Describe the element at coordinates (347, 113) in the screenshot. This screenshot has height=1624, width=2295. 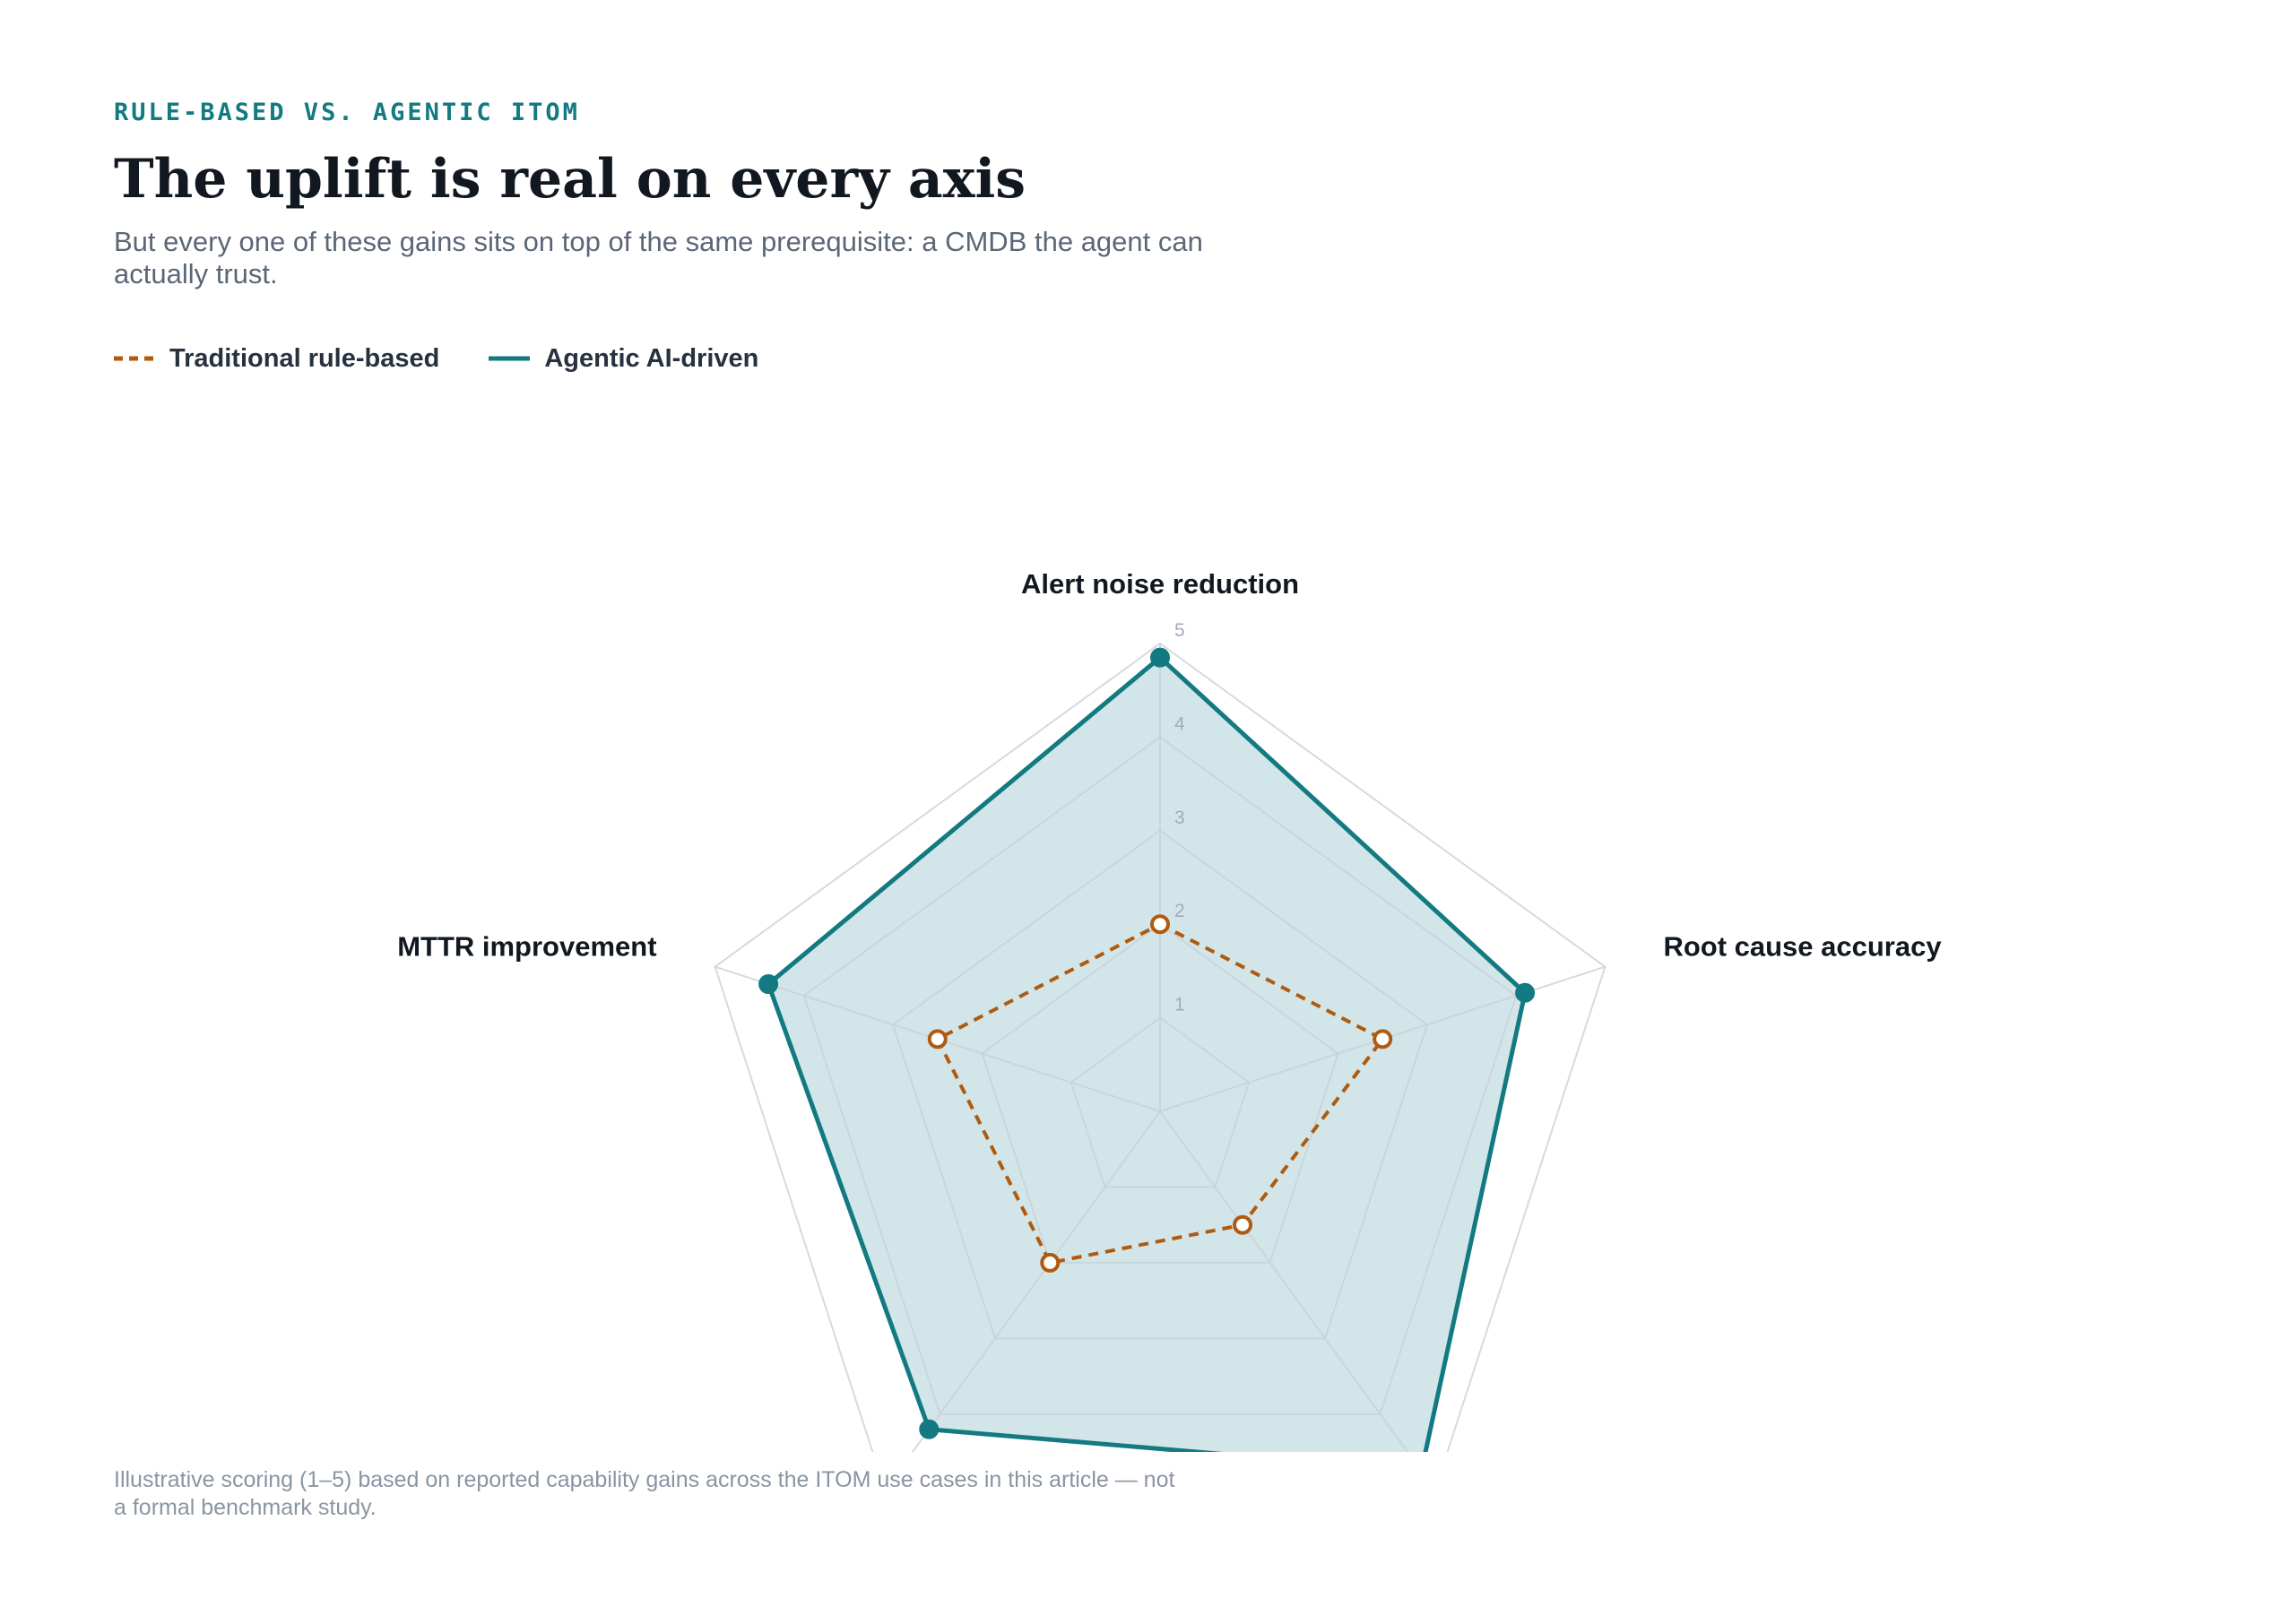
I see `eyebrow-label: RULE-BASED VS. AGENTIC ITOM` at that location.